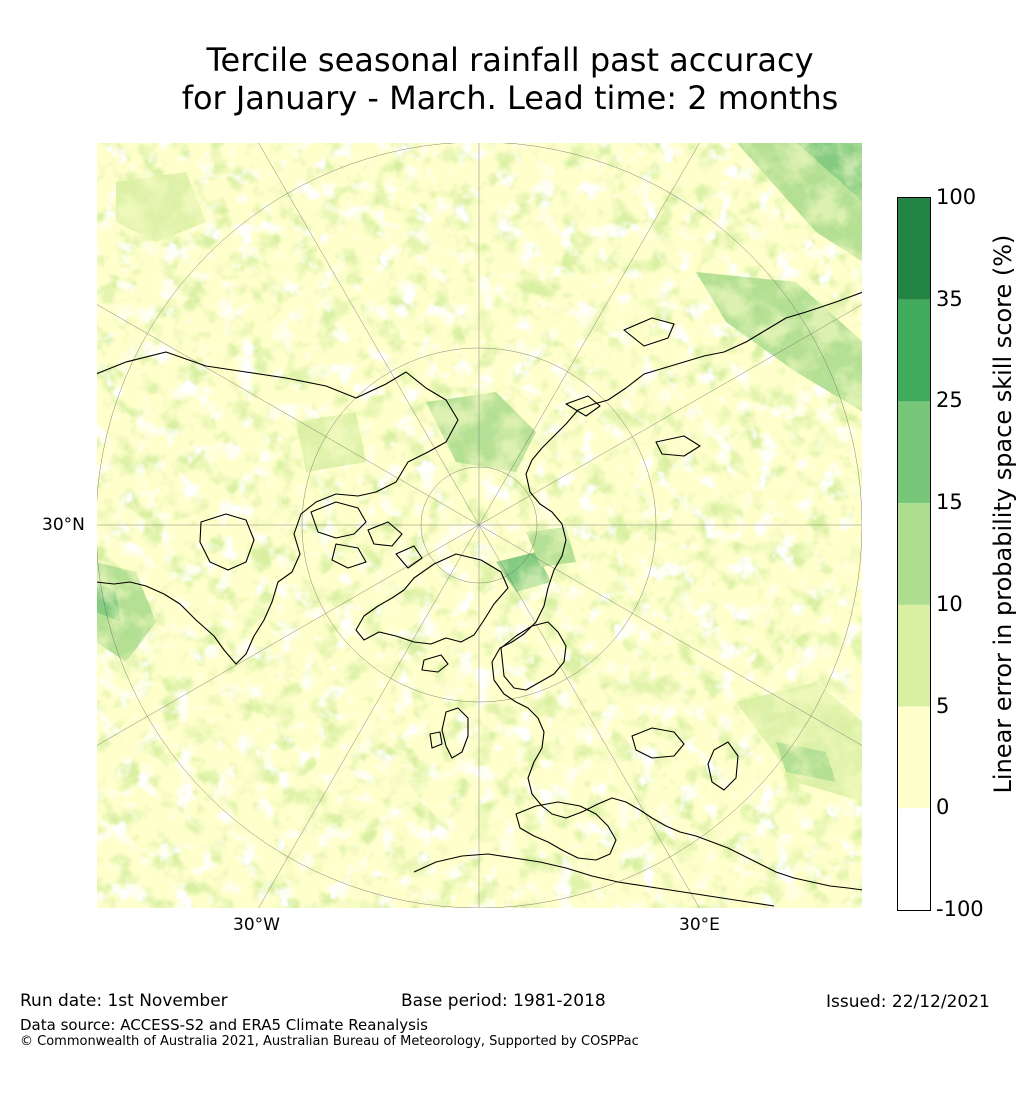  I want to click on run-date: Run date: 1st November, so click(124, 1001).